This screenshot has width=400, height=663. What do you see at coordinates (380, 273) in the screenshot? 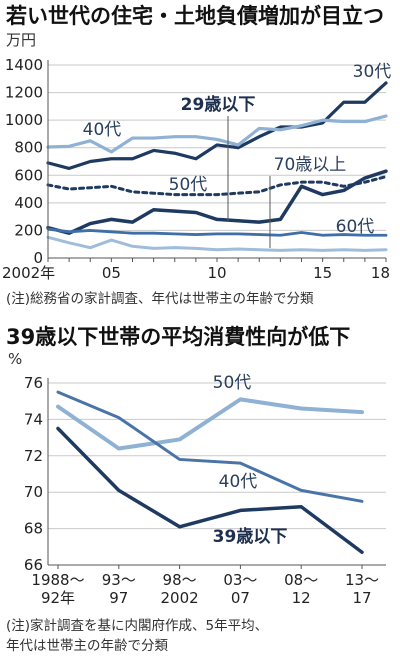
I see `chart1-xtick-label: 18` at bounding box center [380, 273].